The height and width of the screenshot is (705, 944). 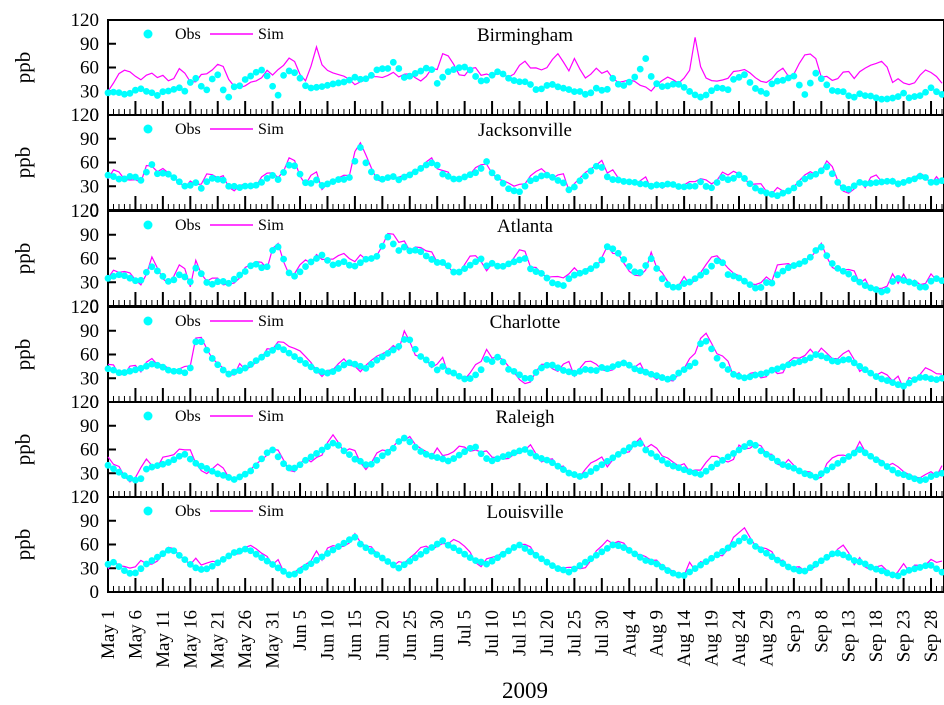 I want to click on y-tick-label: 30, so click(x=89, y=186).